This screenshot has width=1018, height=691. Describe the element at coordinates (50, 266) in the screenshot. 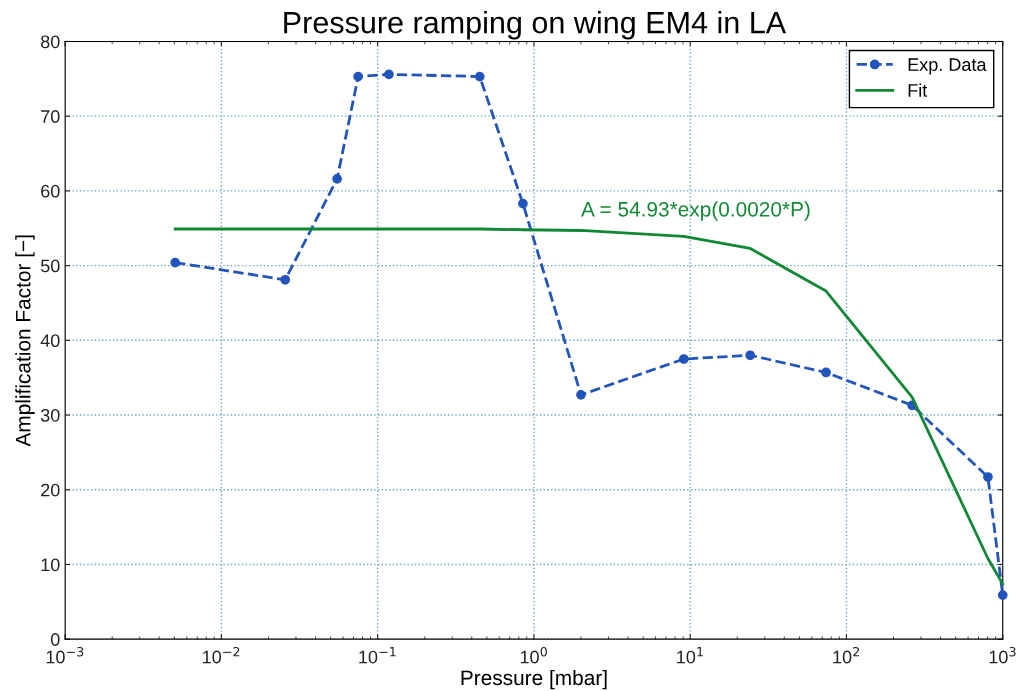

I see `y-tick-label: 50` at that location.